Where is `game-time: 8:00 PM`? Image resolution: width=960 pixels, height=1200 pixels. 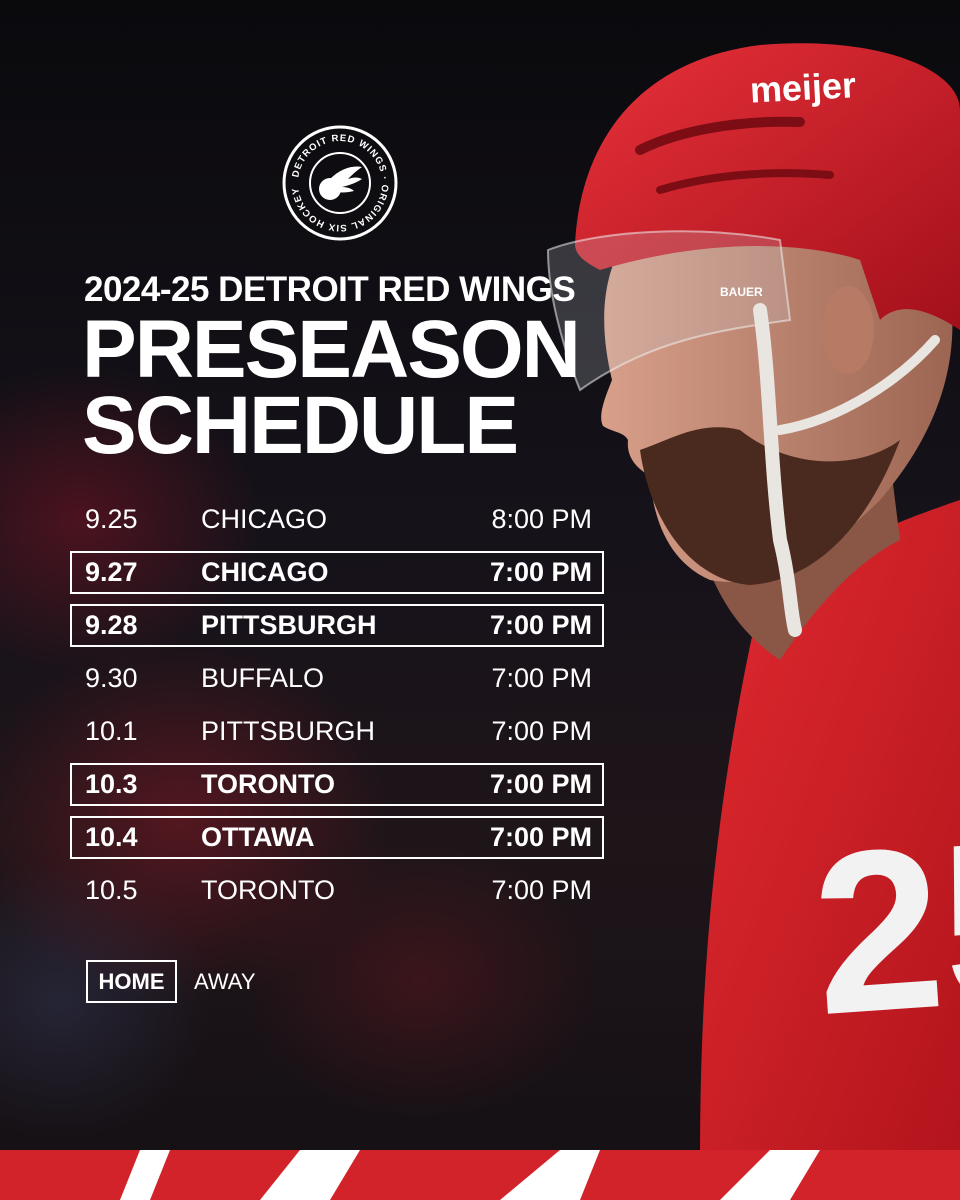 game-time: 8:00 PM is located at coordinates (541, 519).